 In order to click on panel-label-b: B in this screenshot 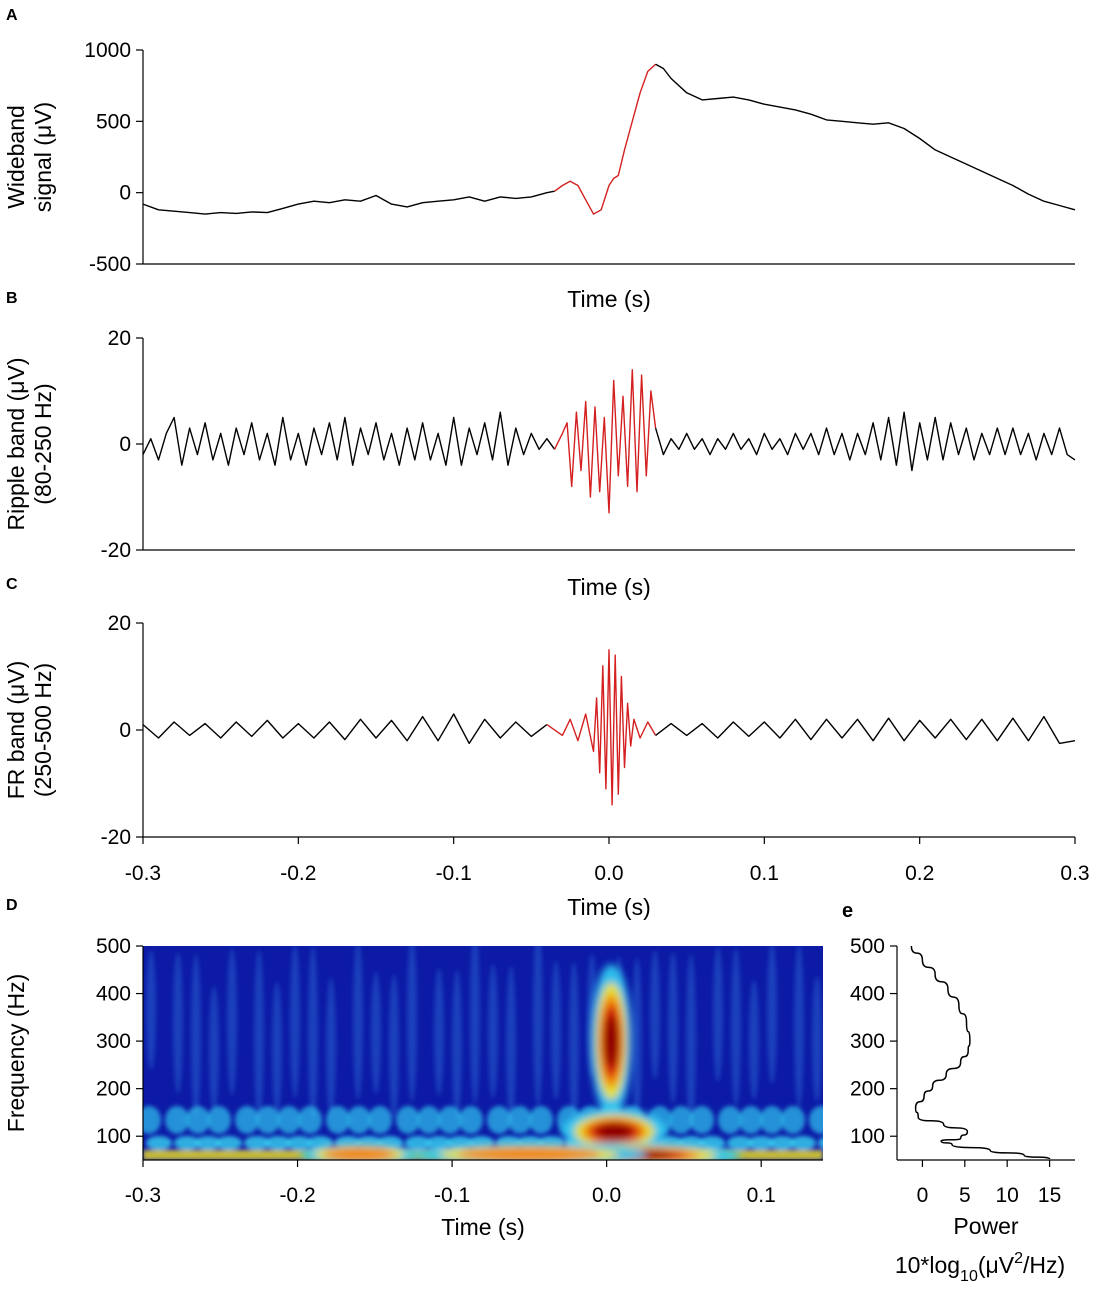, I will do `click(12, 298)`.